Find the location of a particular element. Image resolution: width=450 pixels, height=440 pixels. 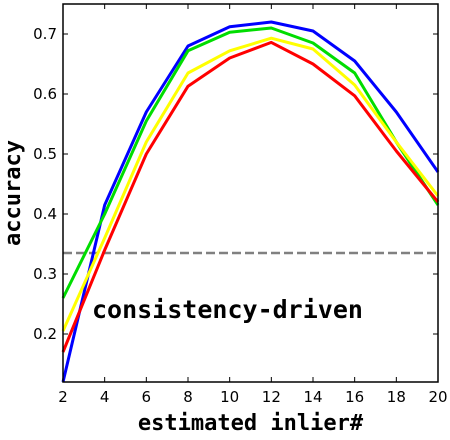

x-tick-label: 6 is located at coordinates (147, 397).